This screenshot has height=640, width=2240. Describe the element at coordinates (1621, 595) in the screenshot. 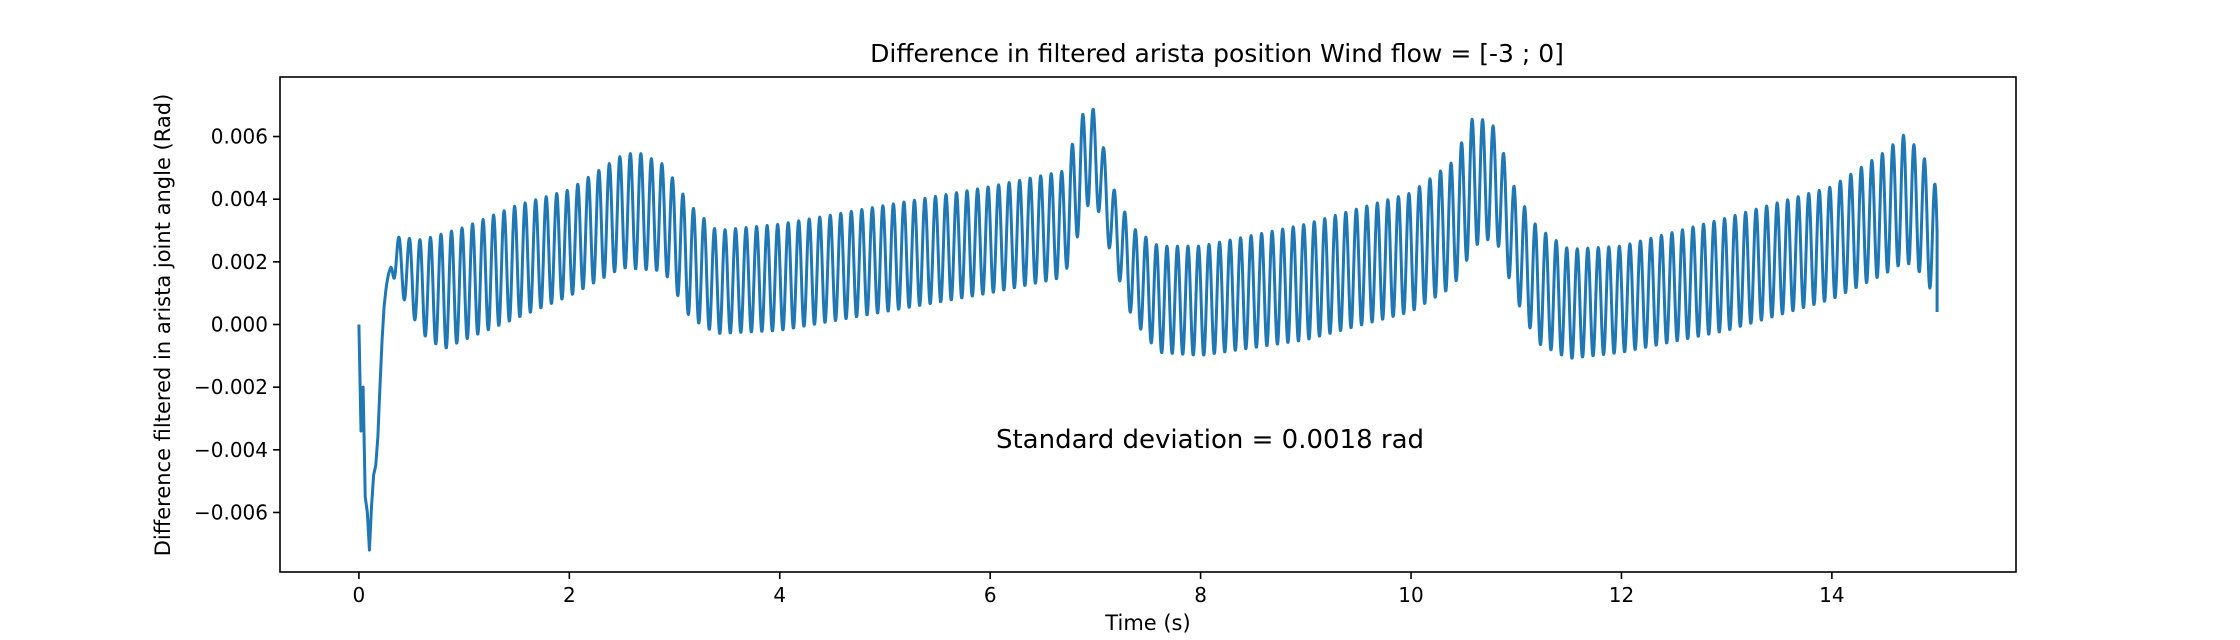

I see `x-tick-label: 12` at that location.